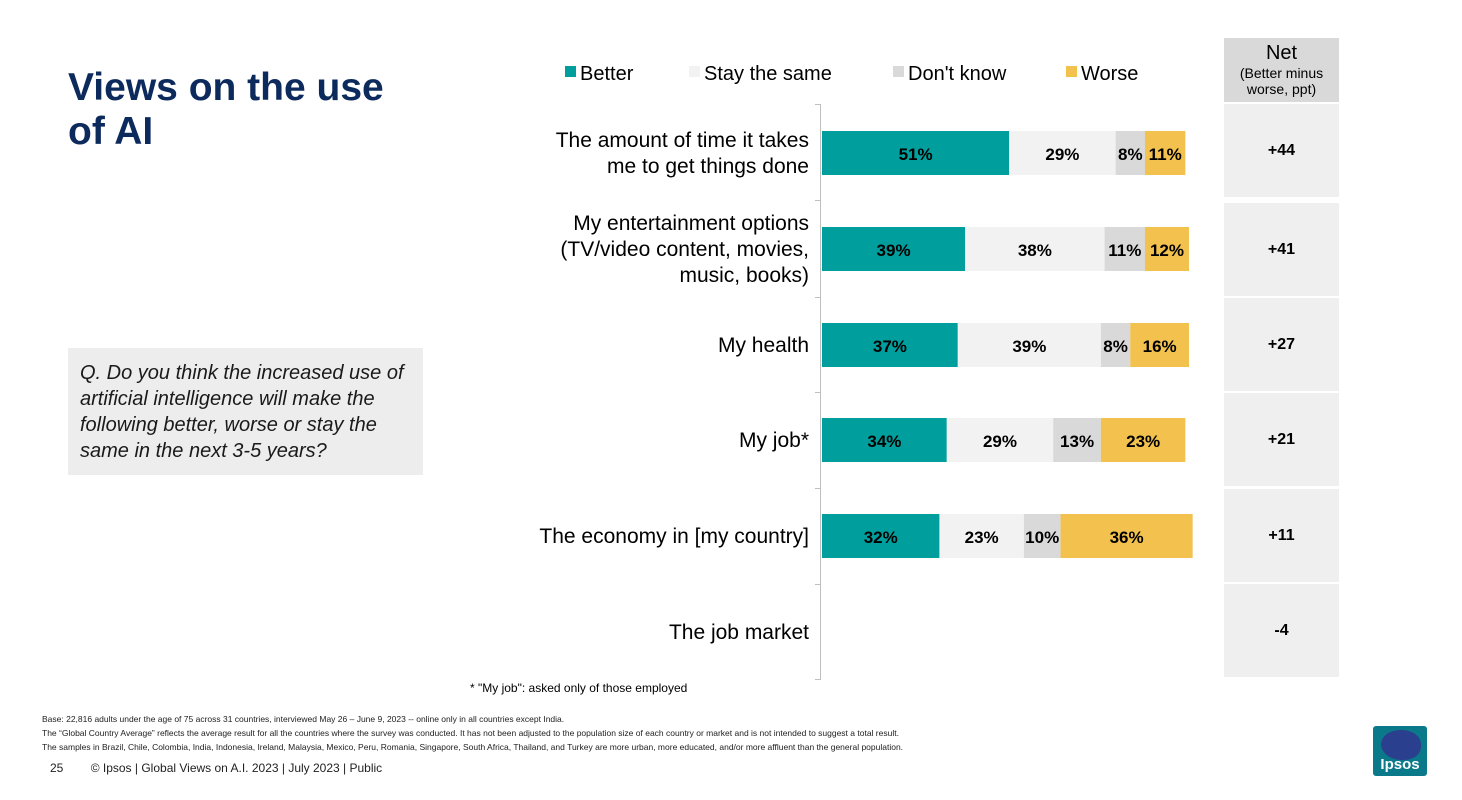 Image resolution: width=1462 pixels, height=800 pixels. What do you see at coordinates (1281, 249) in the screenshot?
I see `net-value: +41` at bounding box center [1281, 249].